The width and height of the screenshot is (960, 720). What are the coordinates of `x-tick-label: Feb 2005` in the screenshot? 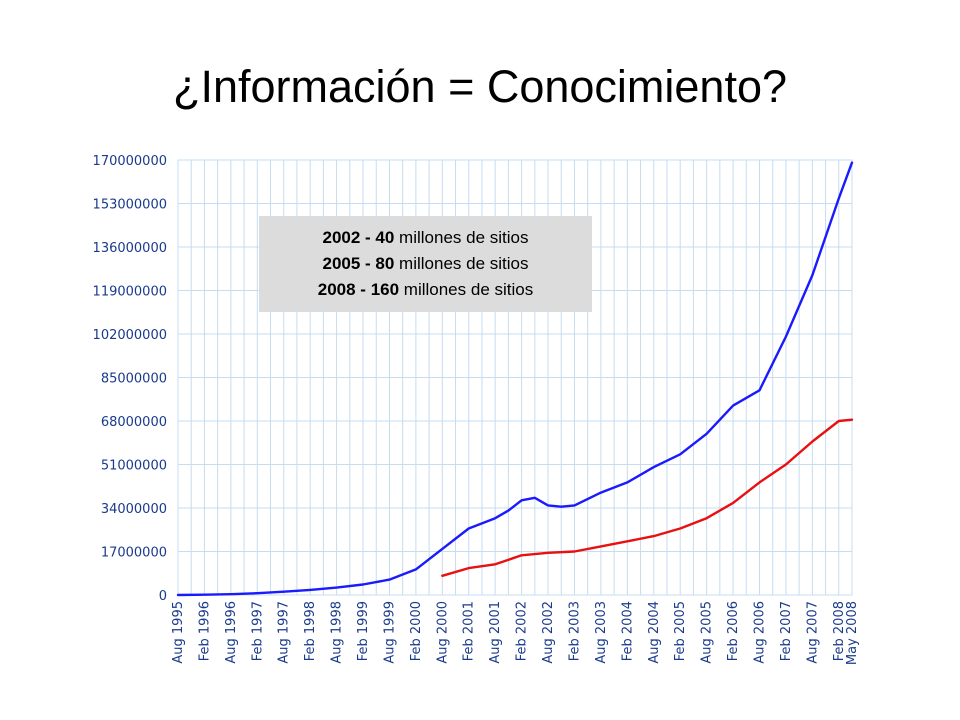 It's located at (680, 631).